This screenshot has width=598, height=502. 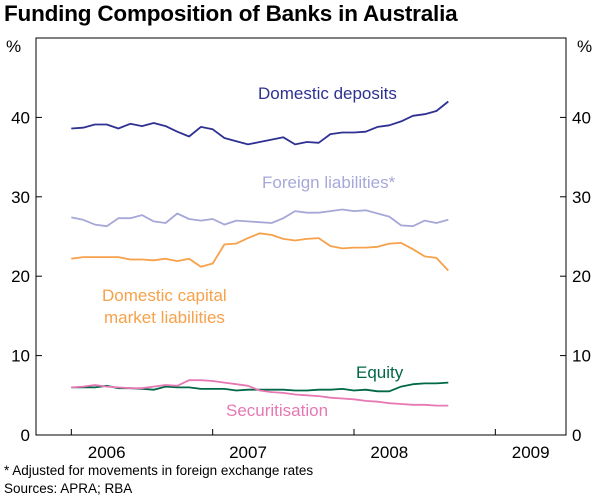 I want to click on y-tick-label-right-20: 20, so click(x=581, y=276).